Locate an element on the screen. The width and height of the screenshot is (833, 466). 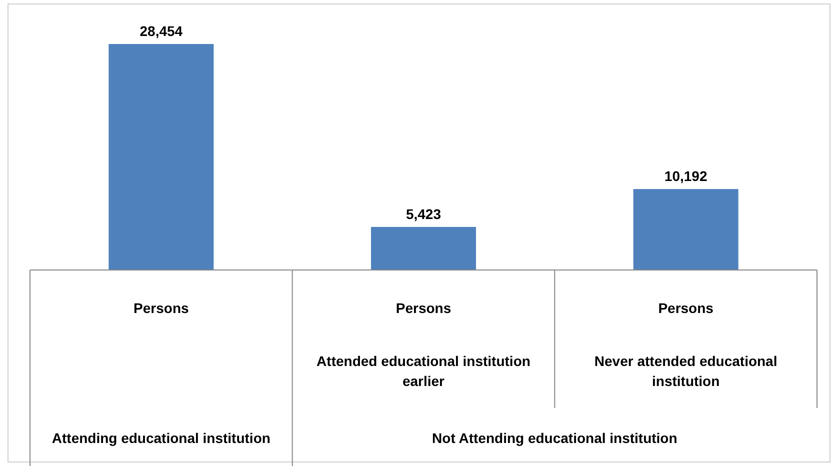
text: Attended educational institution earlier is located at coordinates (423, 371).